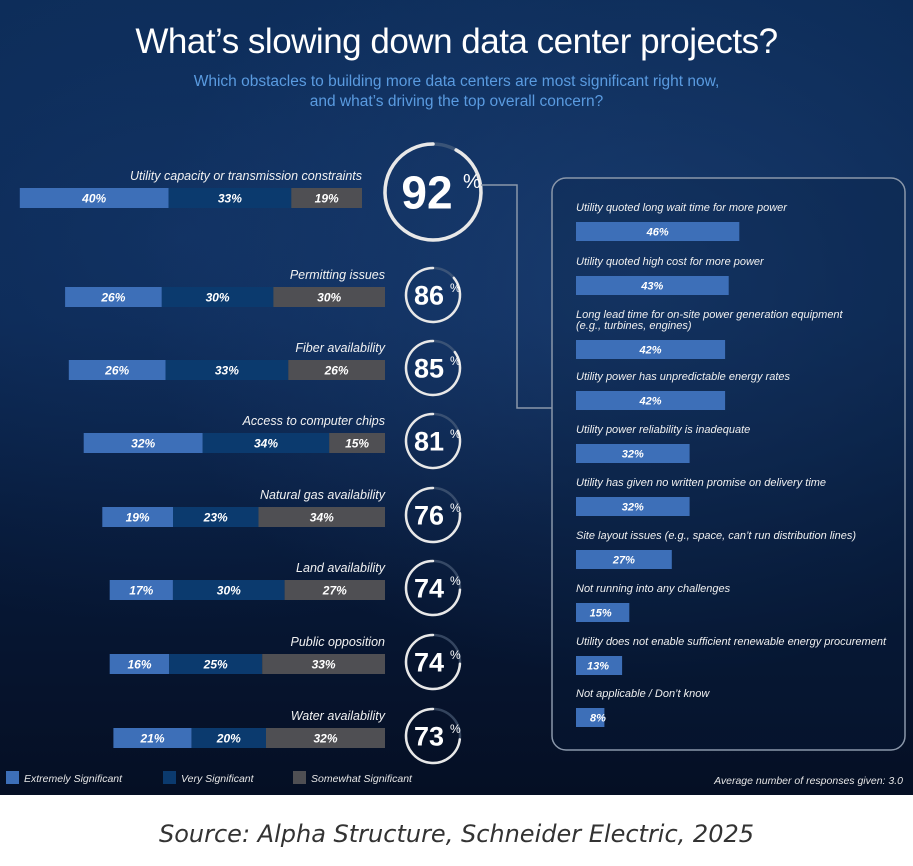 The height and width of the screenshot is (866, 913). What do you see at coordinates (338, 716) in the screenshot?
I see `category-label: Water availability` at bounding box center [338, 716].